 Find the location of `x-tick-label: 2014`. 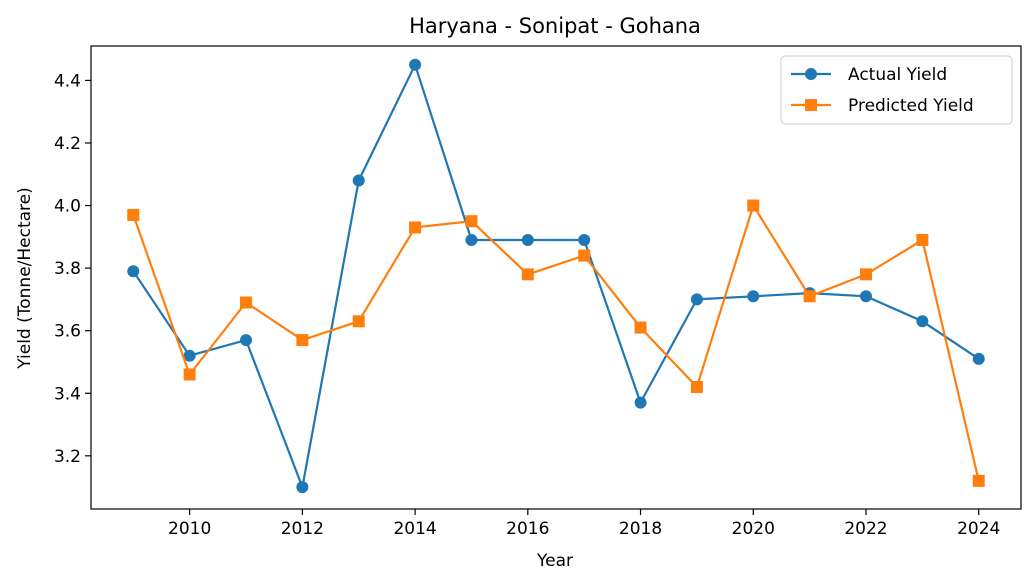

x-tick-label: 2014 is located at coordinates (414, 529).